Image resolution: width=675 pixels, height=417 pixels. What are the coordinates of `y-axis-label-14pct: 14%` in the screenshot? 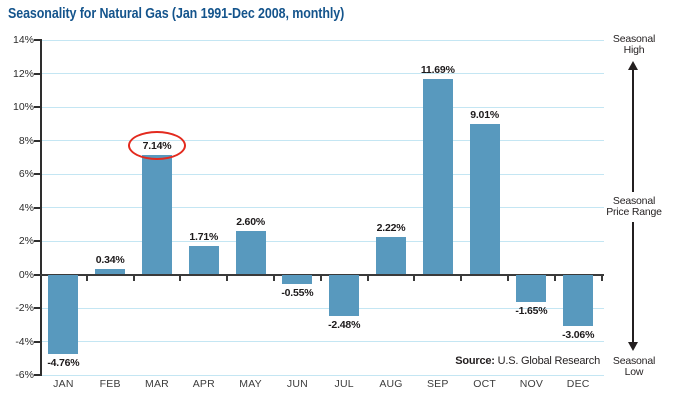 It's located at (23, 40).